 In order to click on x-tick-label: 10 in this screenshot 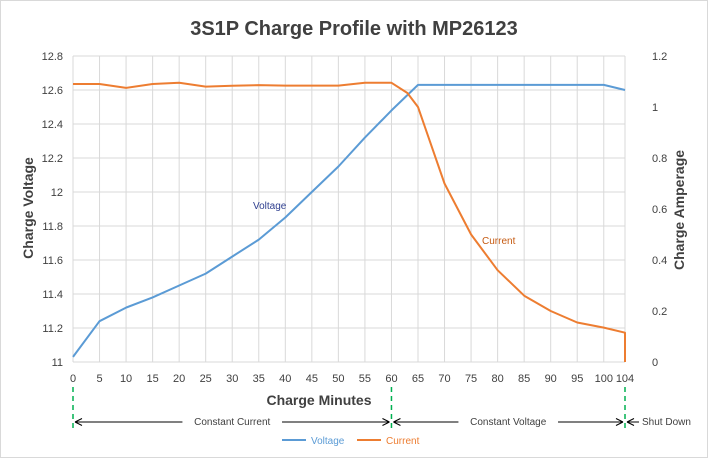, I will do `click(126, 379)`.